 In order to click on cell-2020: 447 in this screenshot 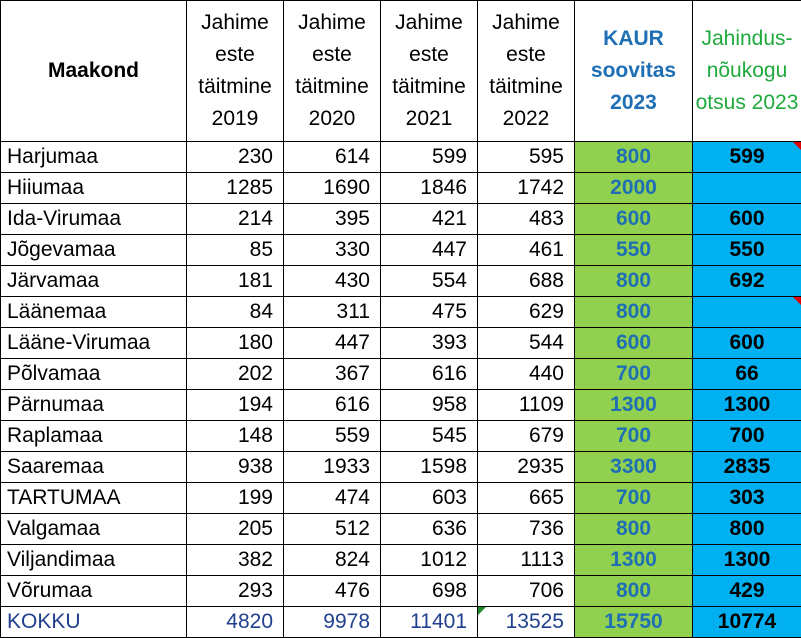, I will do `click(332, 343)`.